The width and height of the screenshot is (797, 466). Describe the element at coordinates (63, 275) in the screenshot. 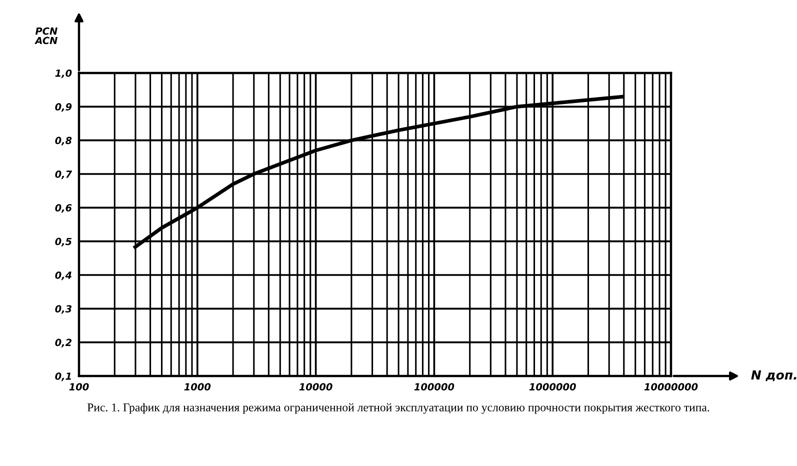

I see `y-tick-label: 0,4` at that location.